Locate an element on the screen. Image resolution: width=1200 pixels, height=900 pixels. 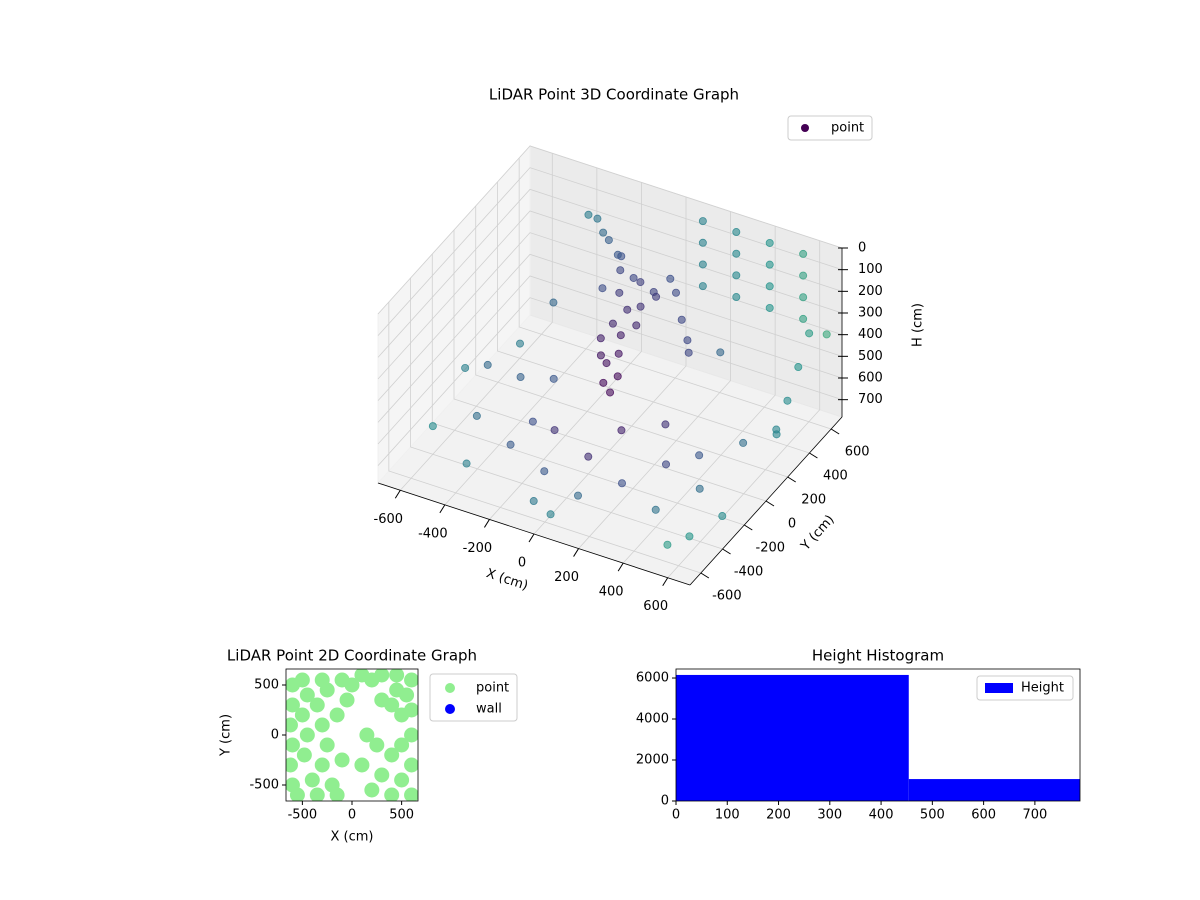
points is located at coordinates (629, 379).